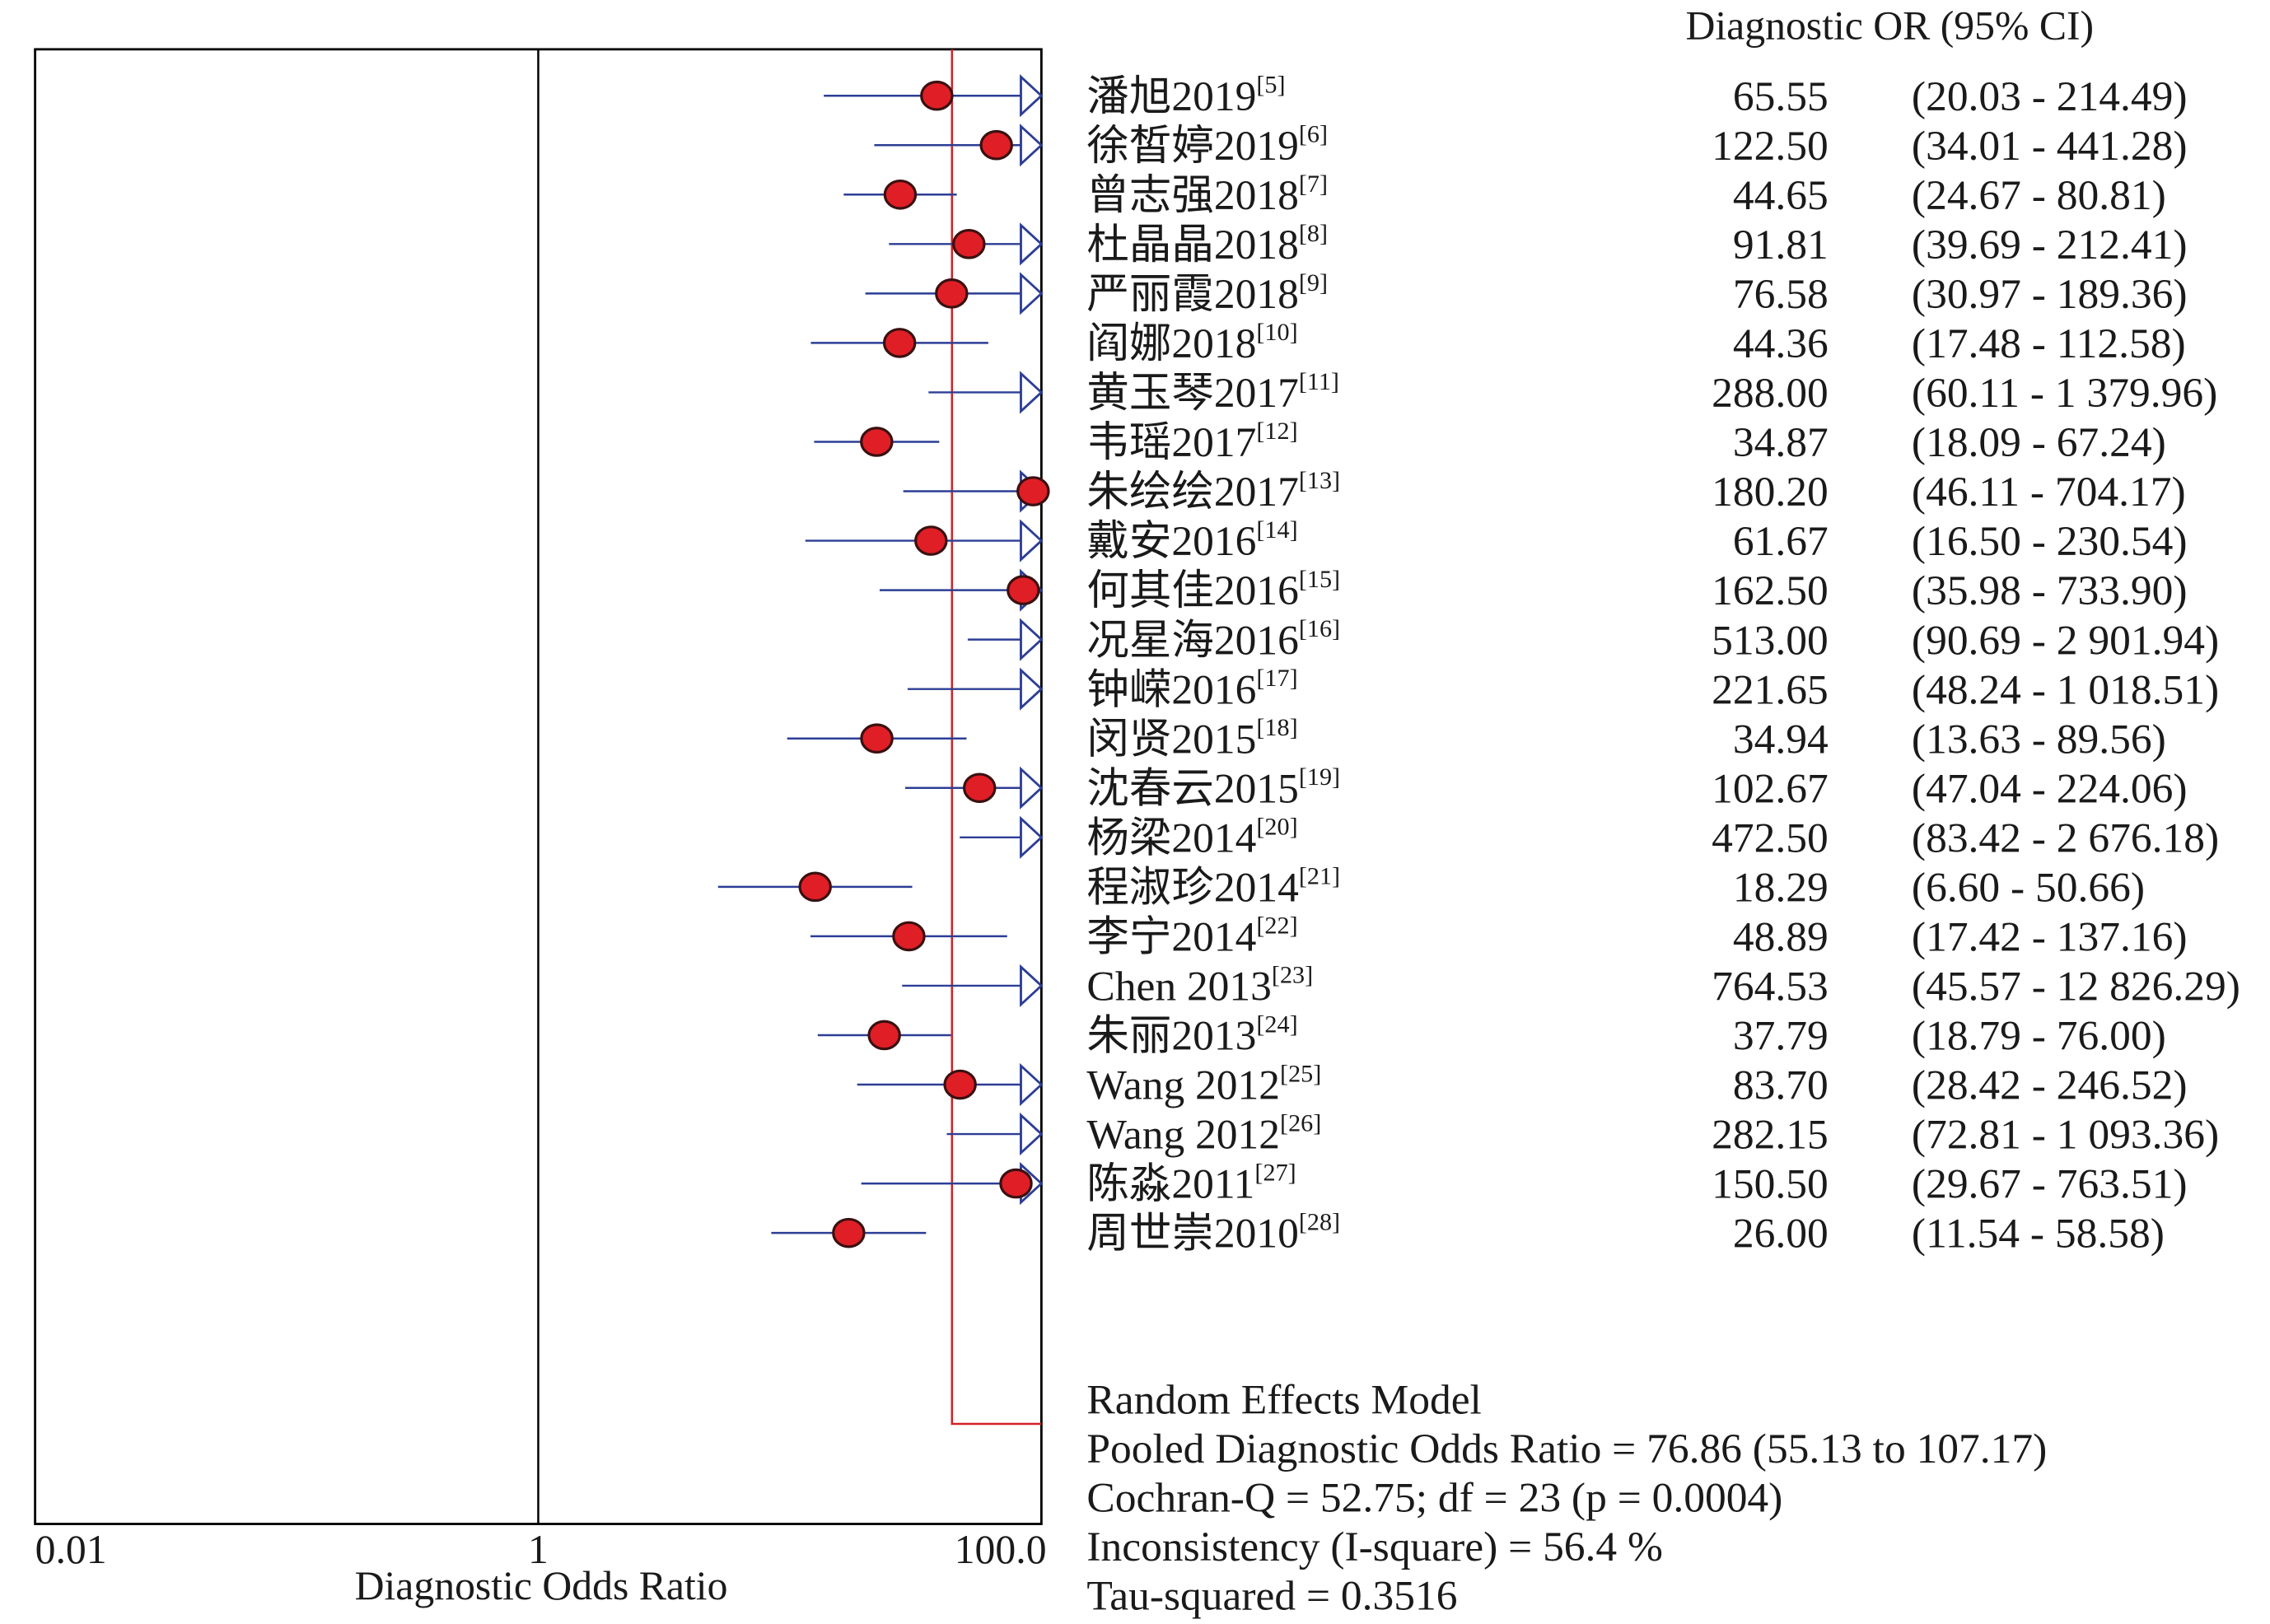  What do you see at coordinates (1191, 738) in the screenshot?
I see `study-label: 闵贤2015[18]` at bounding box center [1191, 738].